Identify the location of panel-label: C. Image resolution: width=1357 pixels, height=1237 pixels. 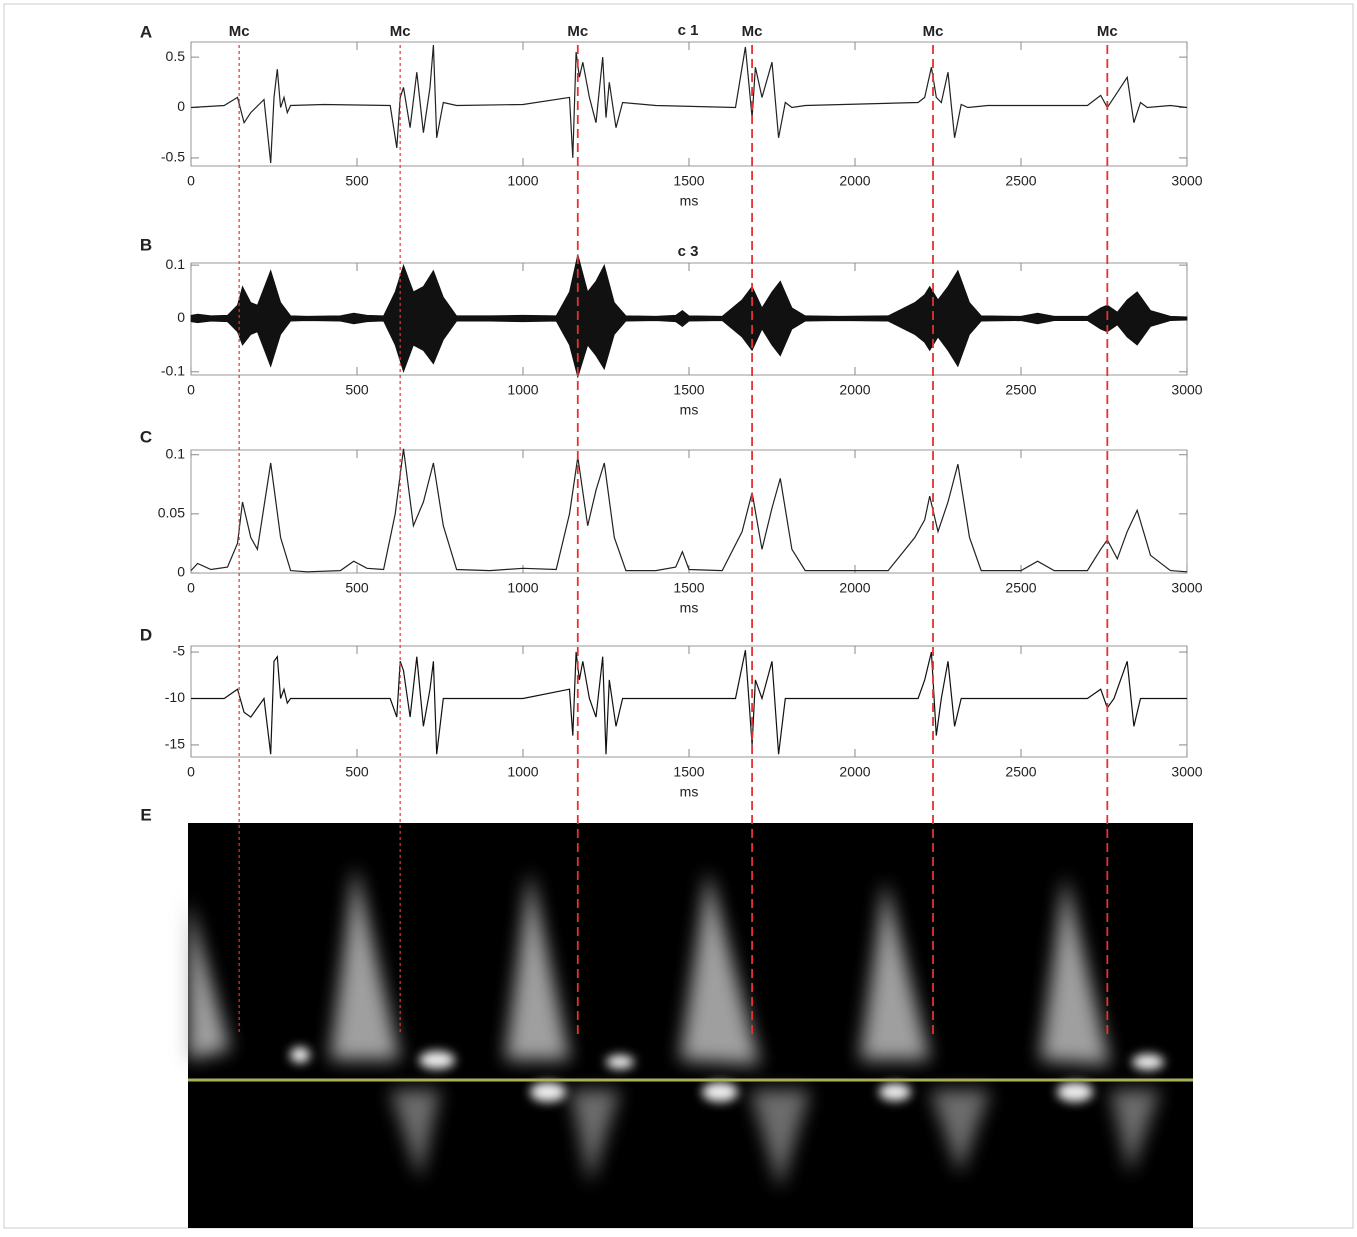
(146, 436).